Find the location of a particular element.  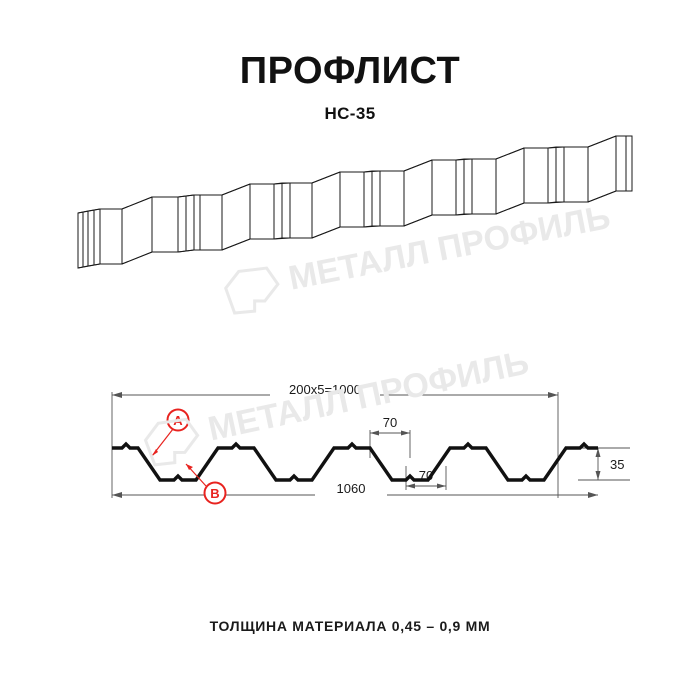

dimension-height: 35 is located at coordinates (609, 464).